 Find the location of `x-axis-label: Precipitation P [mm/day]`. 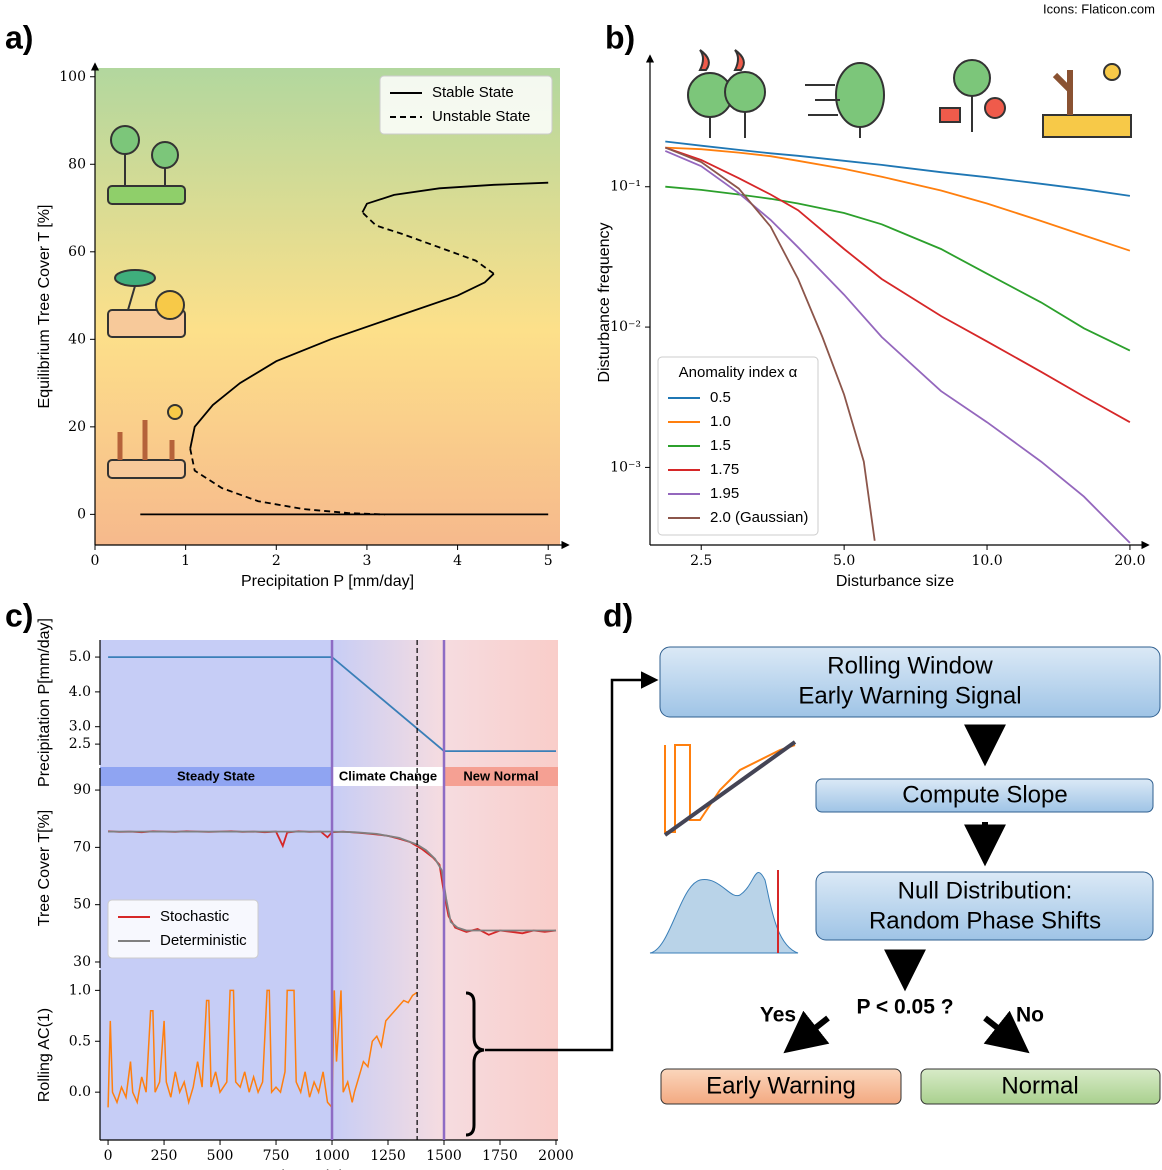

x-axis-label: Precipitation P [mm/day] is located at coordinates (327, 581).